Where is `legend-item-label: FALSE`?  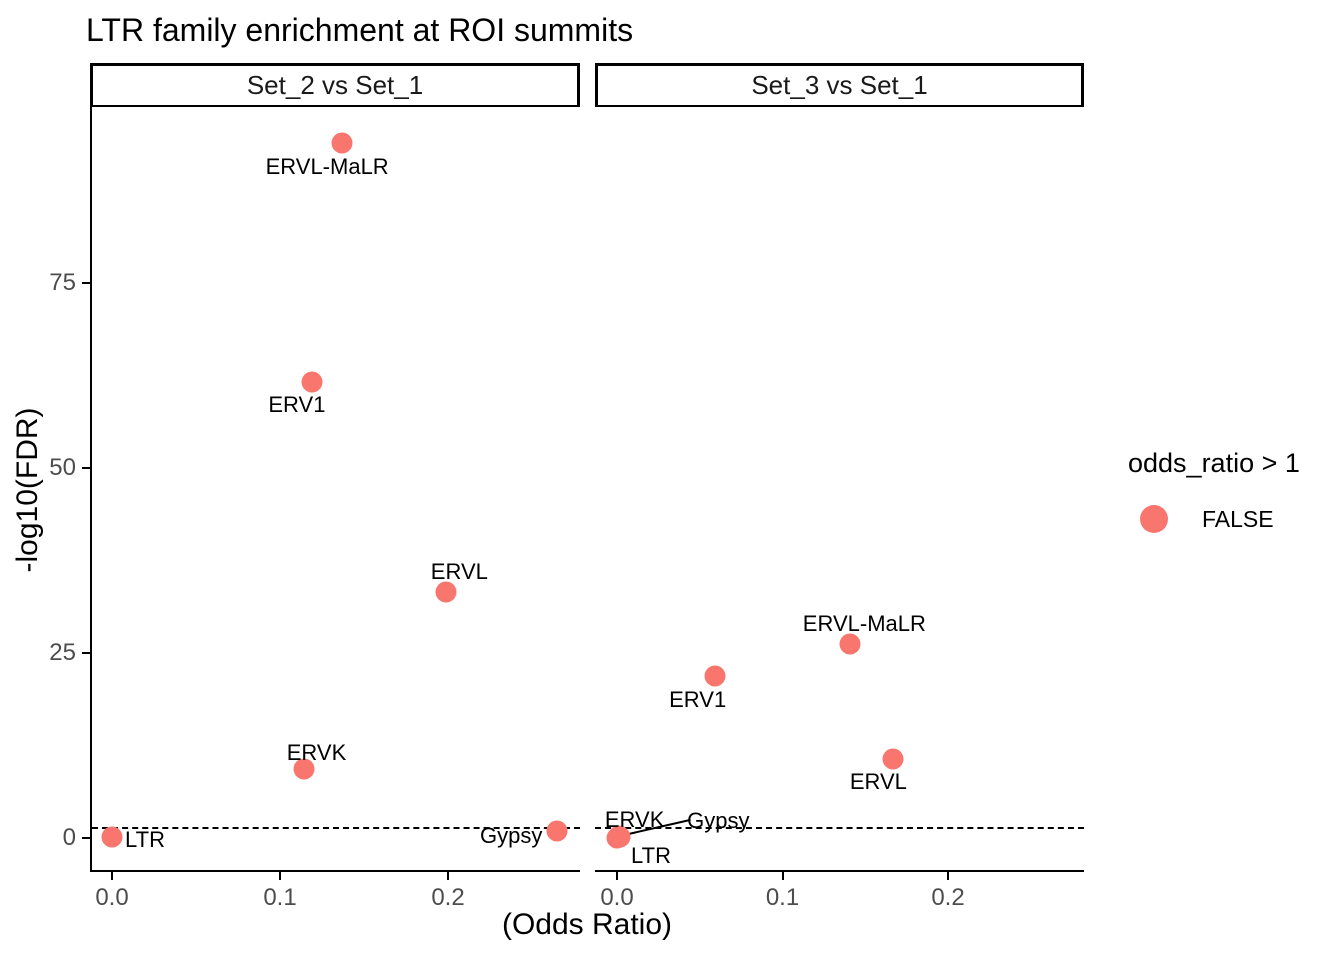
legend-item-label: FALSE is located at coordinates (1238, 518).